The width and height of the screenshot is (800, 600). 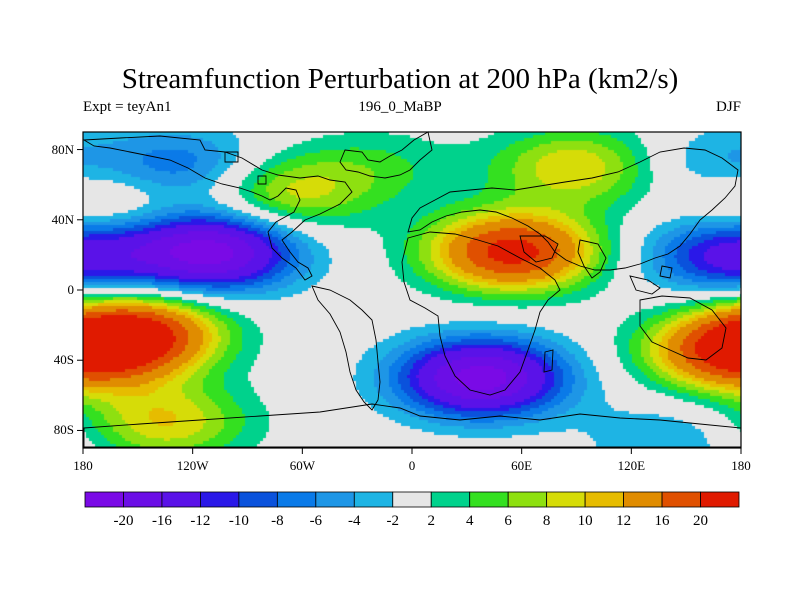 I want to click on colorbar-label: 8, so click(x=546, y=521).